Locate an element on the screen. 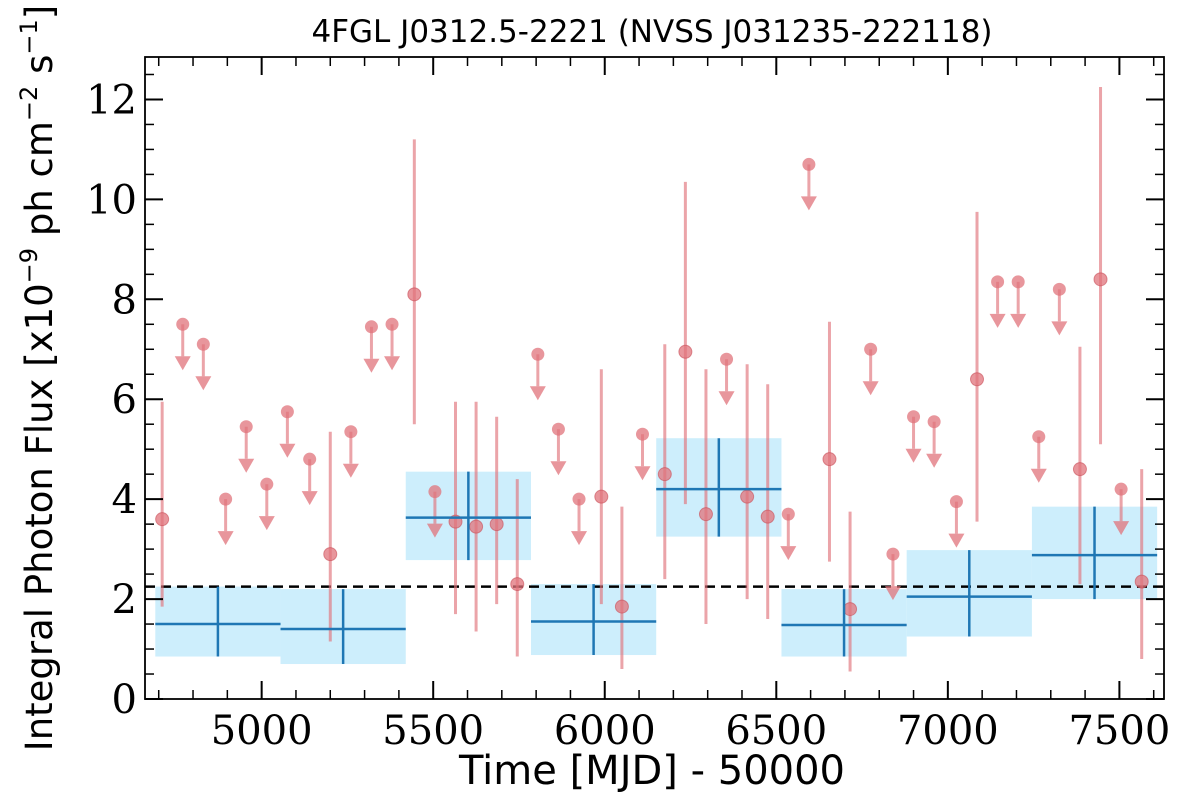 The width and height of the screenshot is (1200, 800). x-tick-label: 7500 is located at coordinates (1119, 731).